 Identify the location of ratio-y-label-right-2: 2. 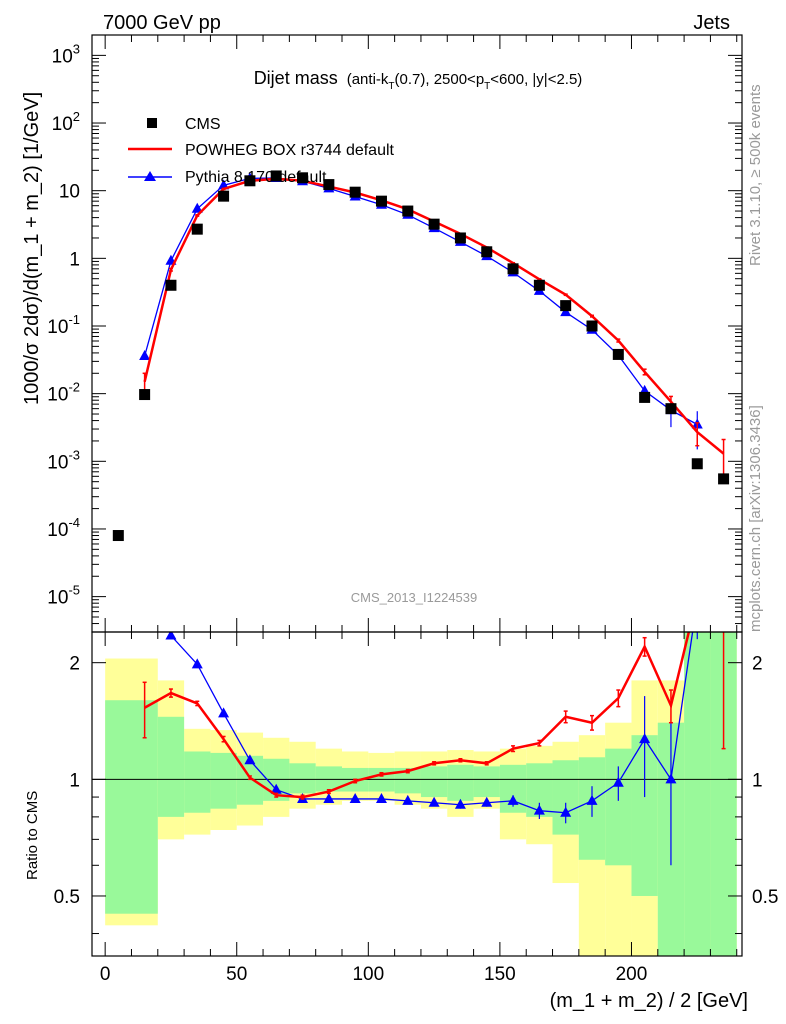
(757, 664).